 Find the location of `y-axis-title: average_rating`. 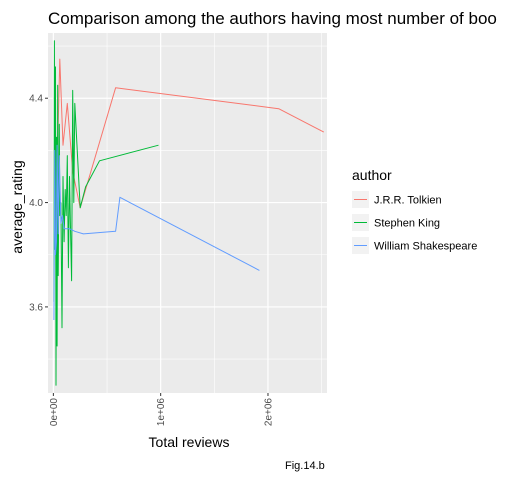

y-axis-title: average_rating is located at coordinates (17, 206).